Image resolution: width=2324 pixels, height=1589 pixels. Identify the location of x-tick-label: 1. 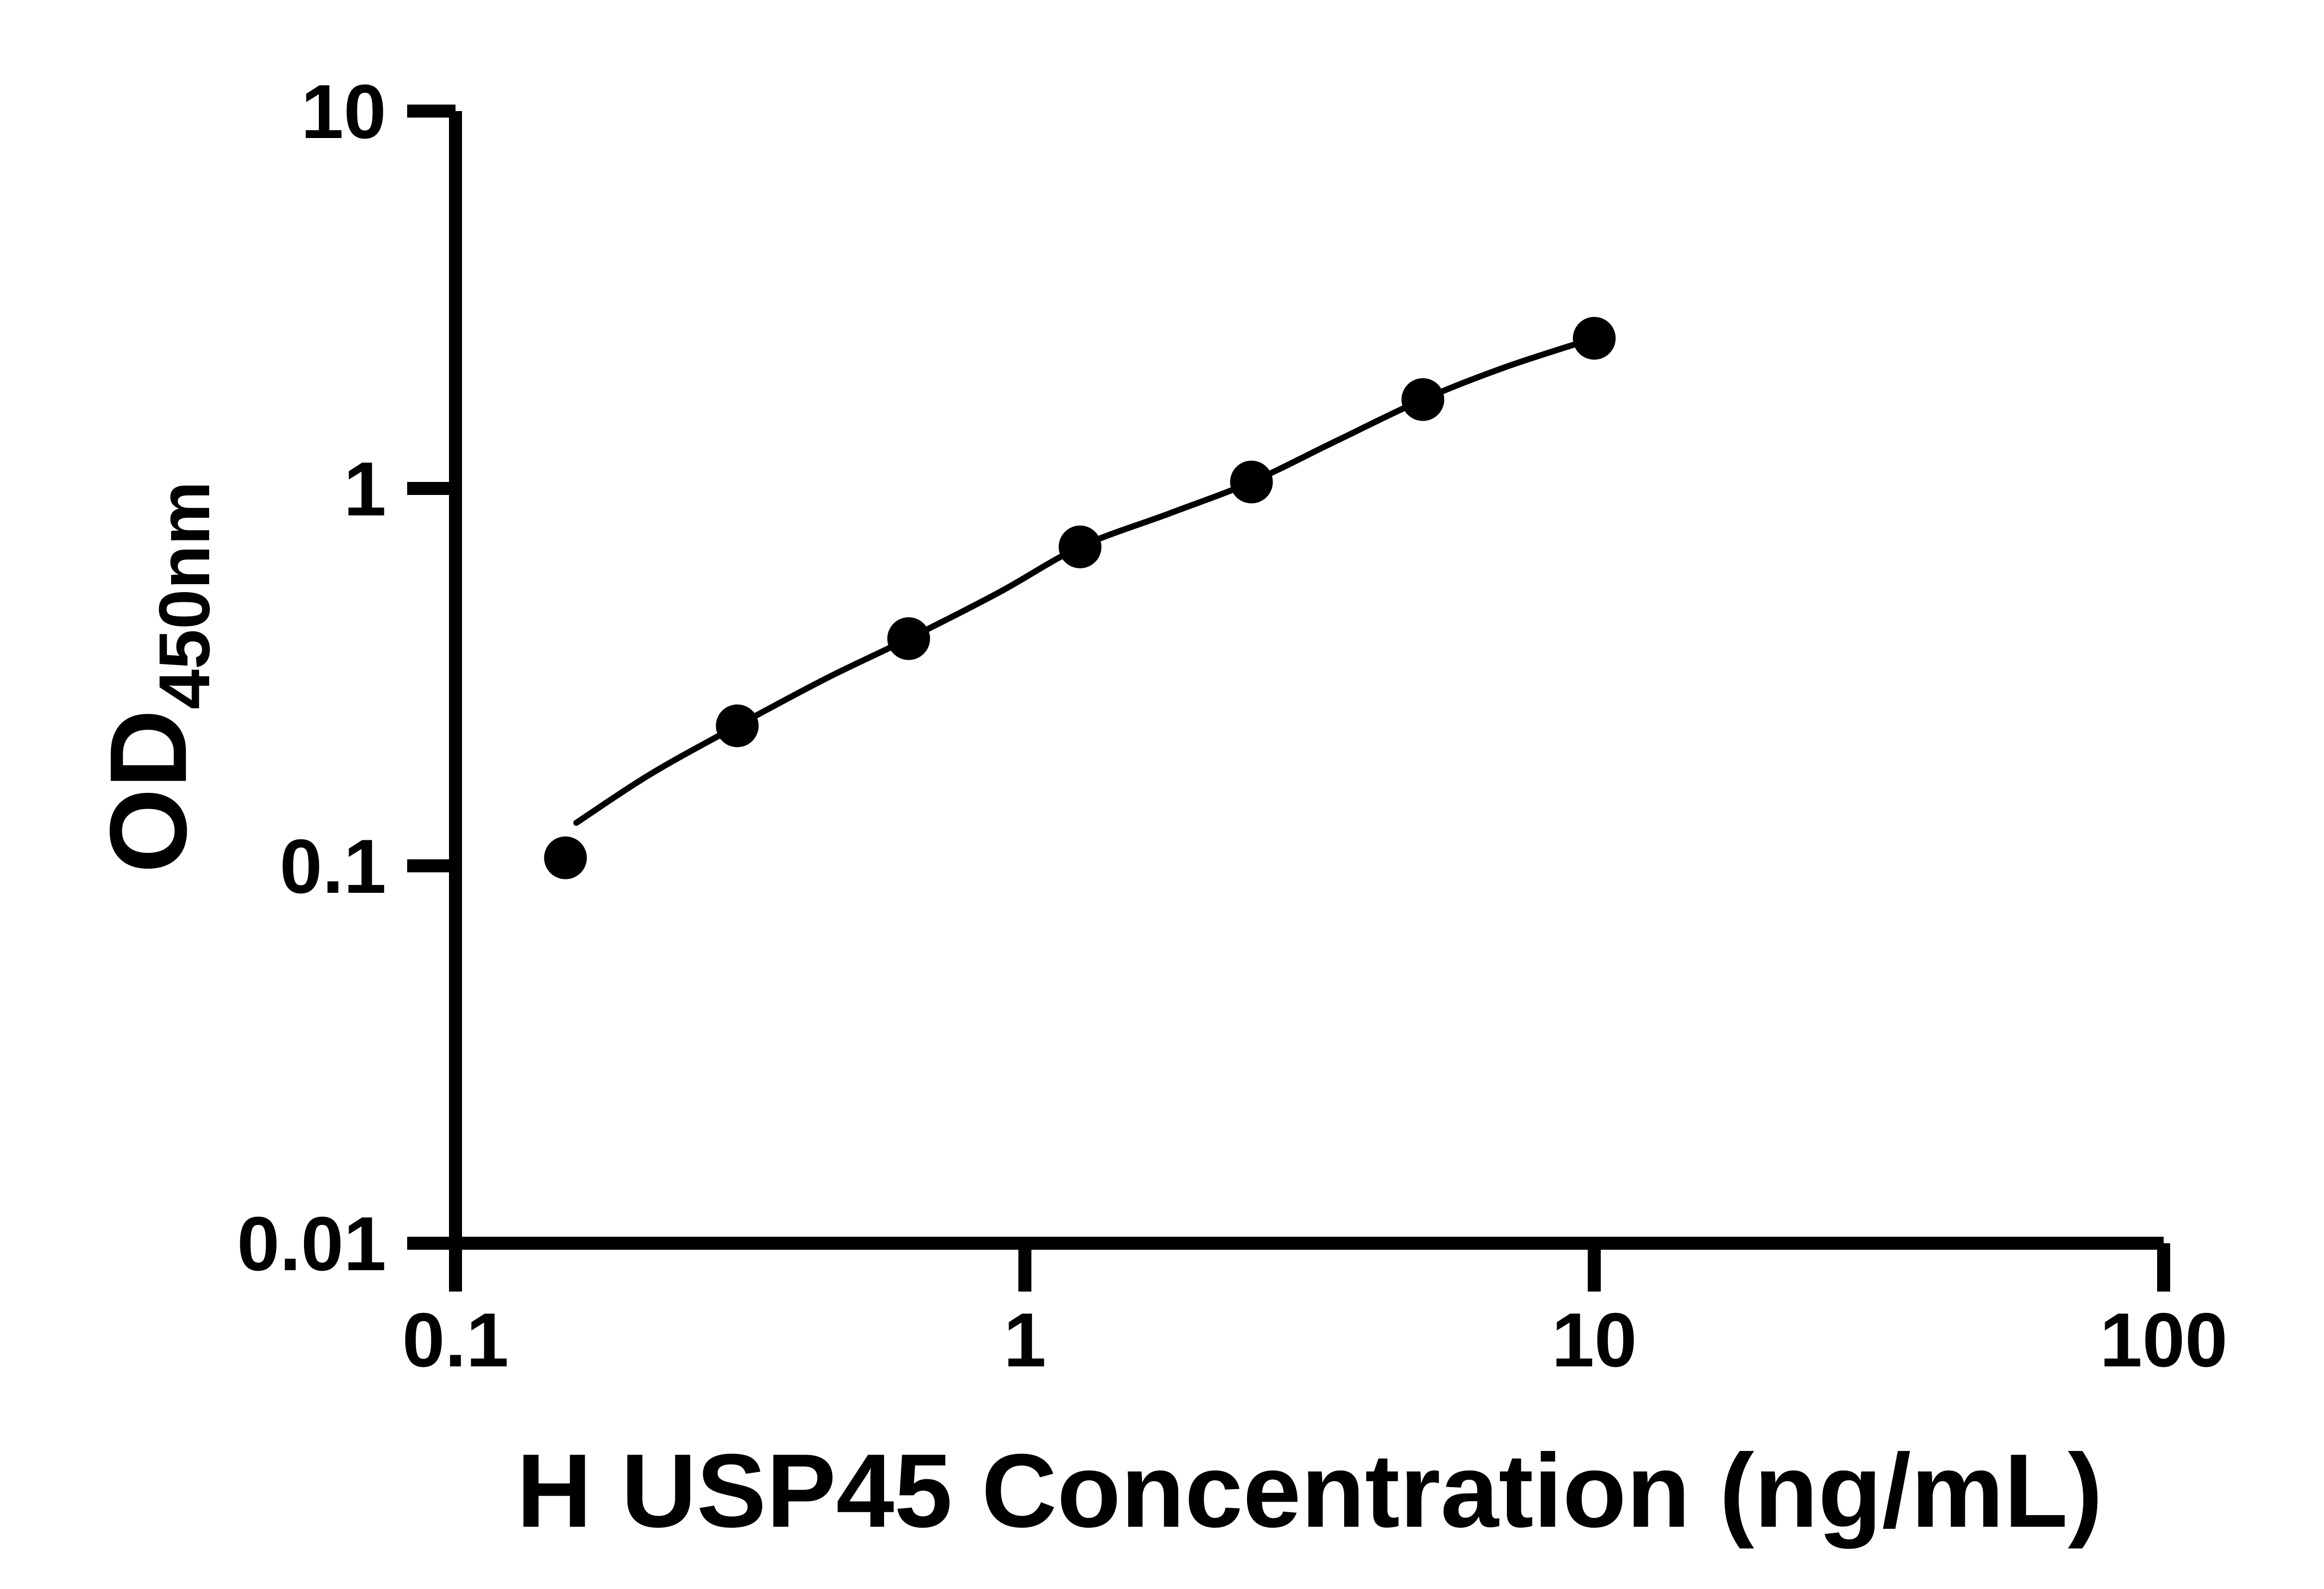
(1025, 1340).